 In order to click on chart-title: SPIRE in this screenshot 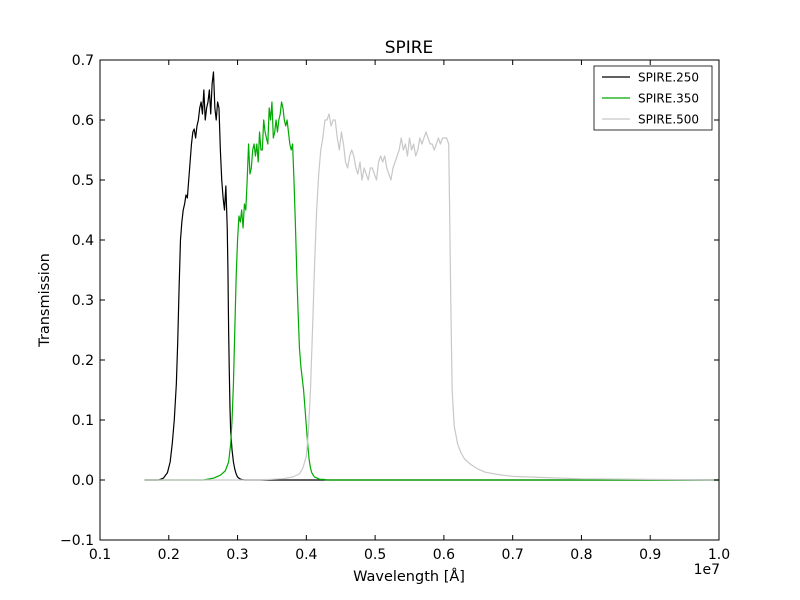, I will do `click(409, 48)`.